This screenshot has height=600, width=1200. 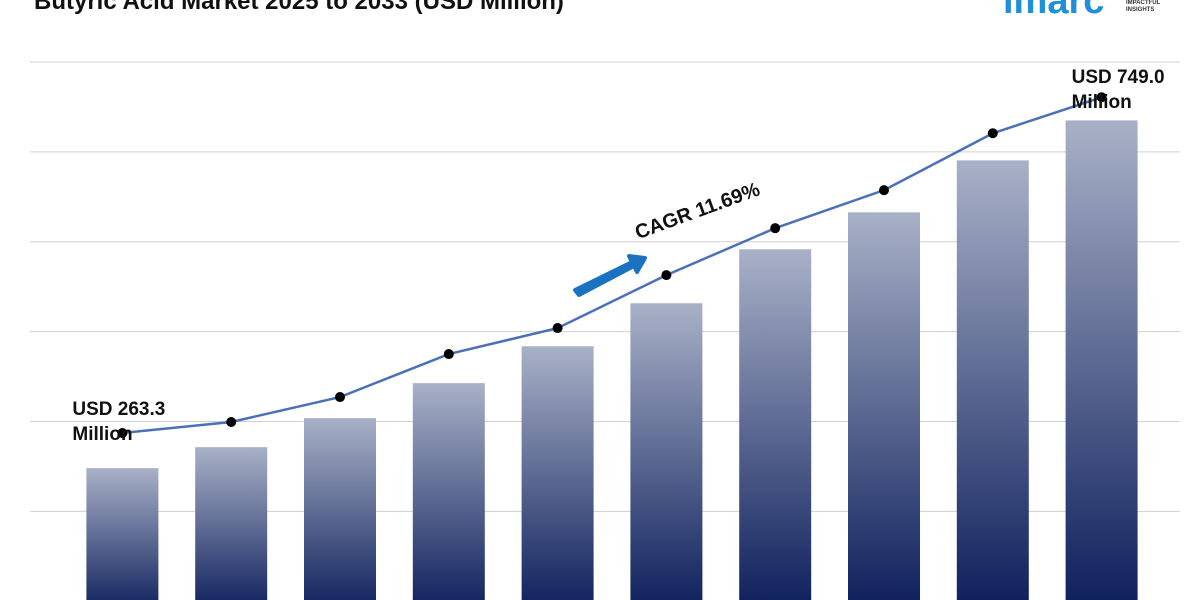 What do you see at coordinates (1118, 90) in the screenshot?
I see `data-label: USD 749.0 Million` at bounding box center [1118, 90].